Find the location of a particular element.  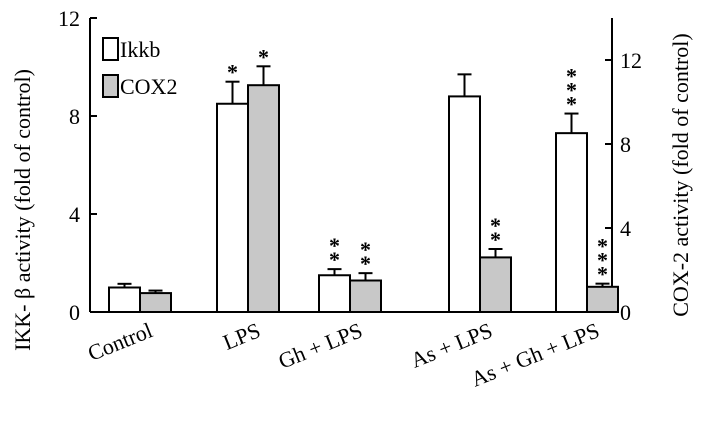

legend-label-cox2: COX2 is located at coordinates (148, 86).